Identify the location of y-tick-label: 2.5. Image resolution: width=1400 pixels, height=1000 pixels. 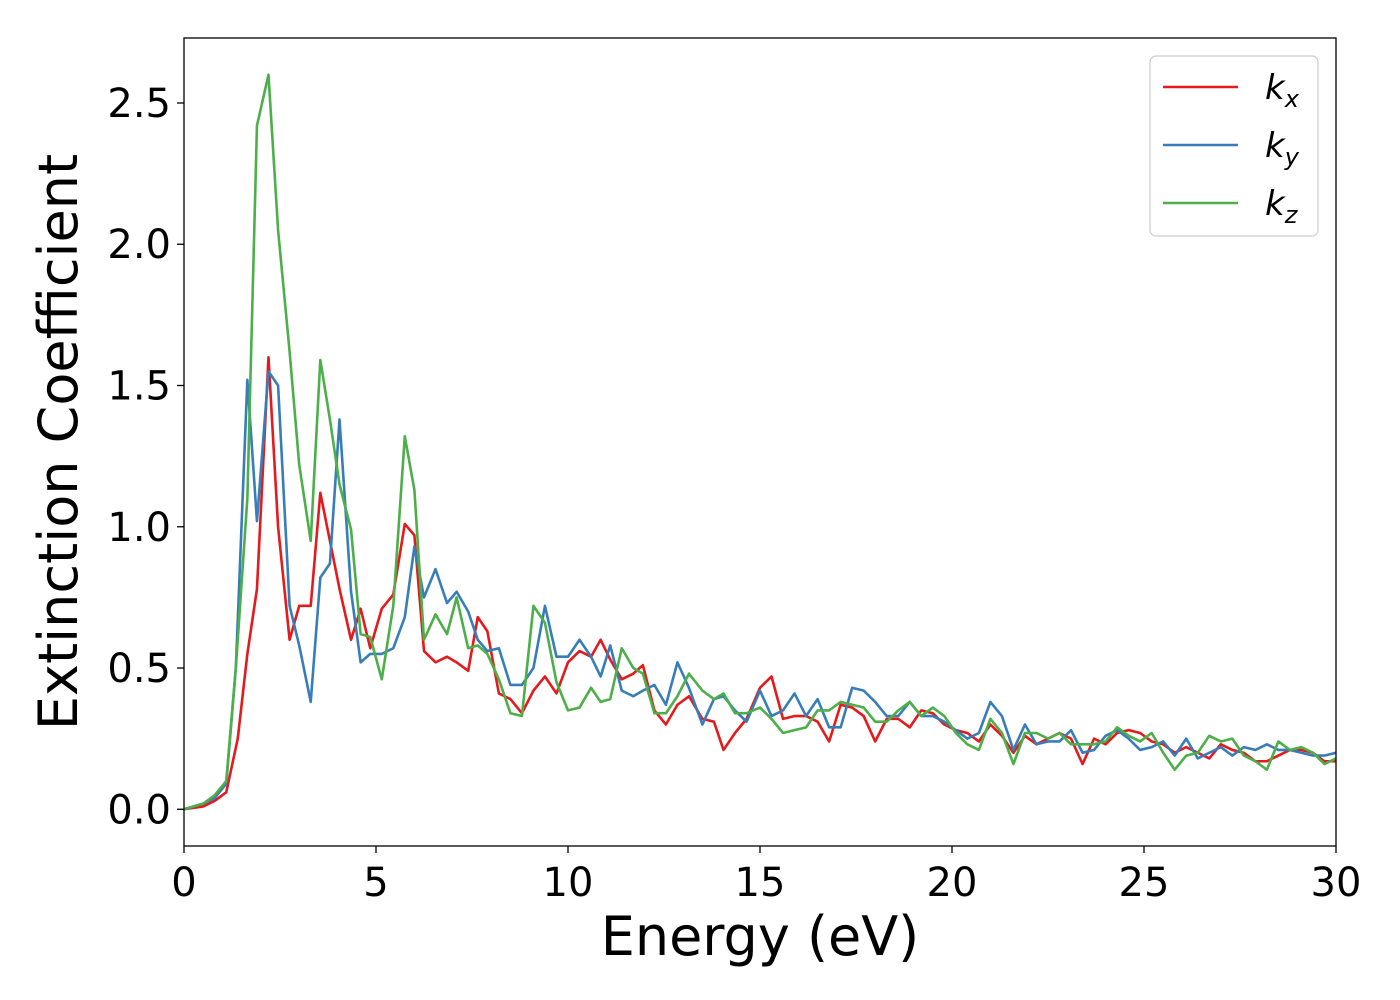
(139, 104).